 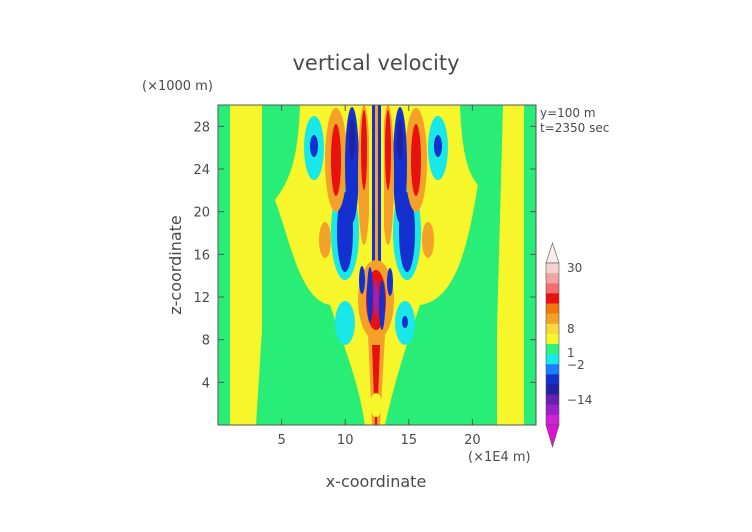 What do you see at coordinates (177, 86) in the screenshot?
I see `y-unit-label: (×1000 m)` at bounding box center [177, 86].